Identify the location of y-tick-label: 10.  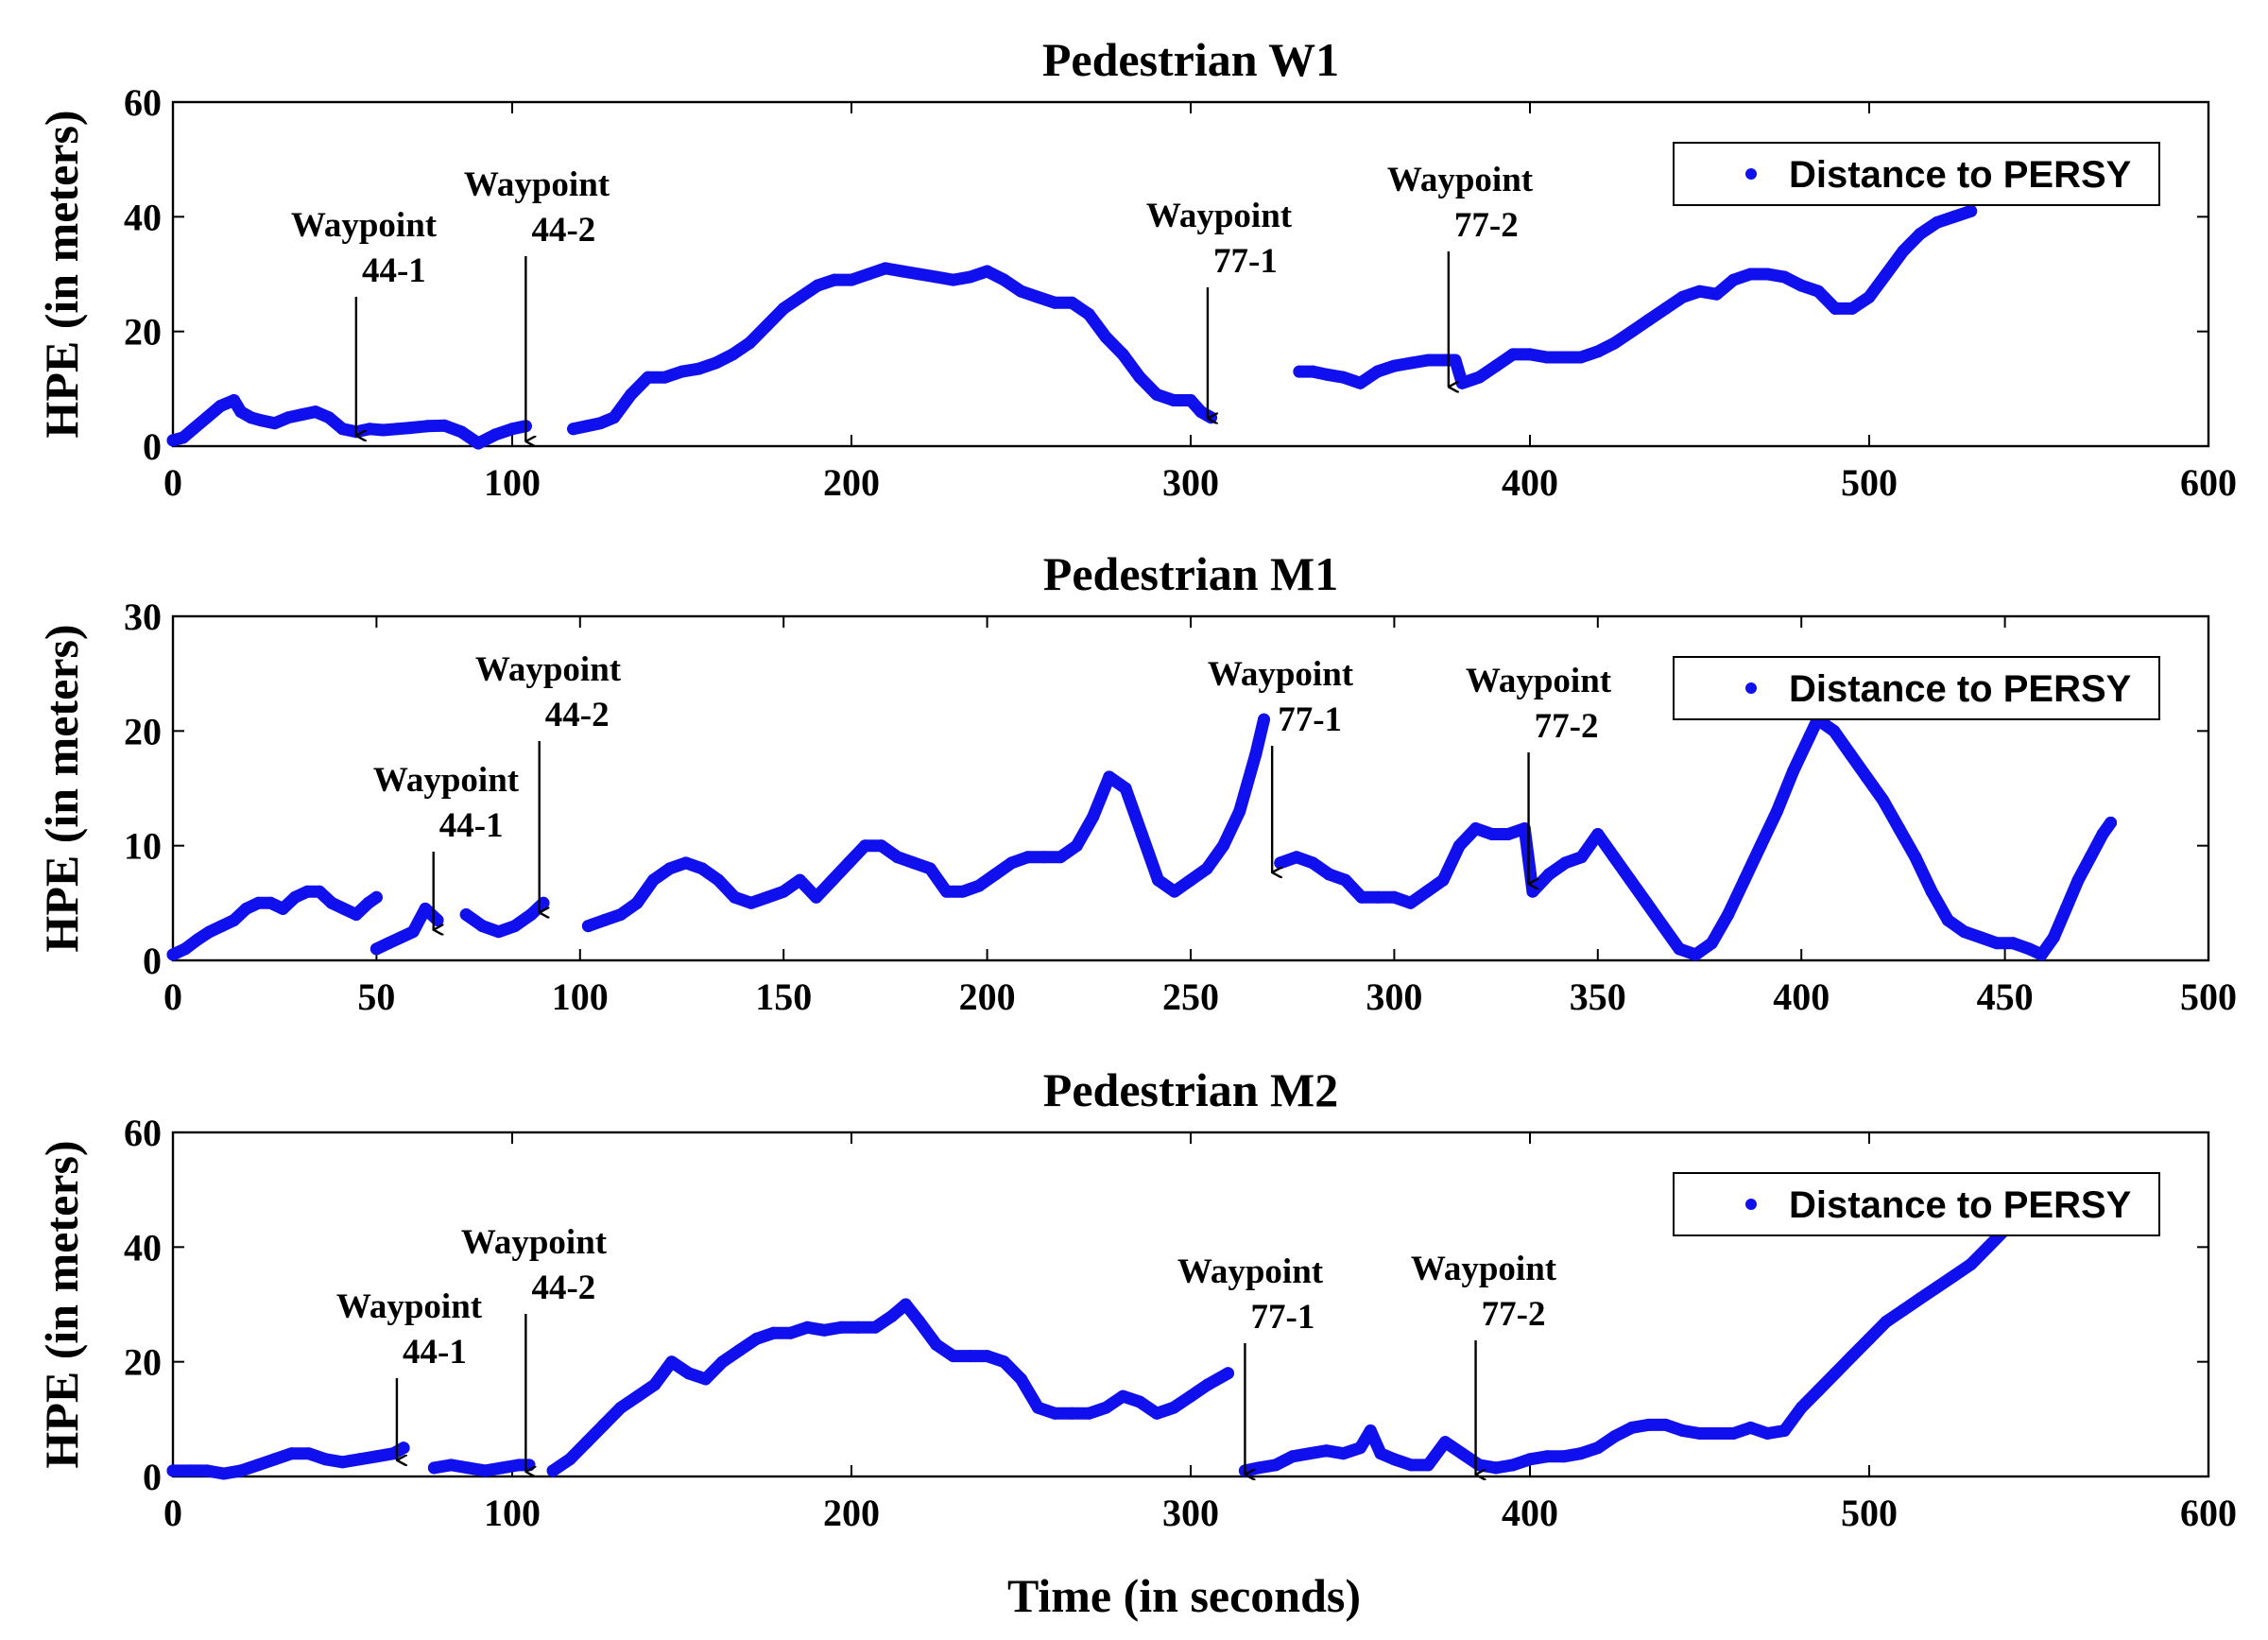
(143, 846).